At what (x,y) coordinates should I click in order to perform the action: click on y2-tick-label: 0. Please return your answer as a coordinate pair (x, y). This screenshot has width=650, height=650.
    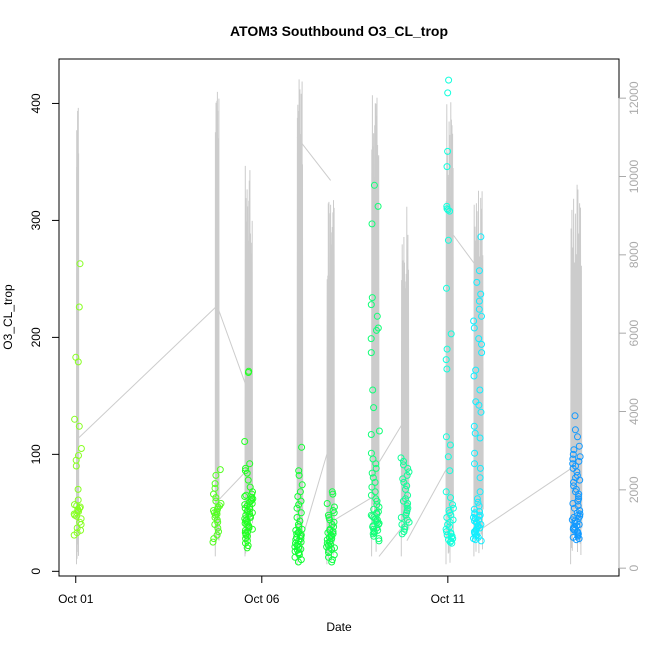
    Looking at the image, I should click on (634, 568).